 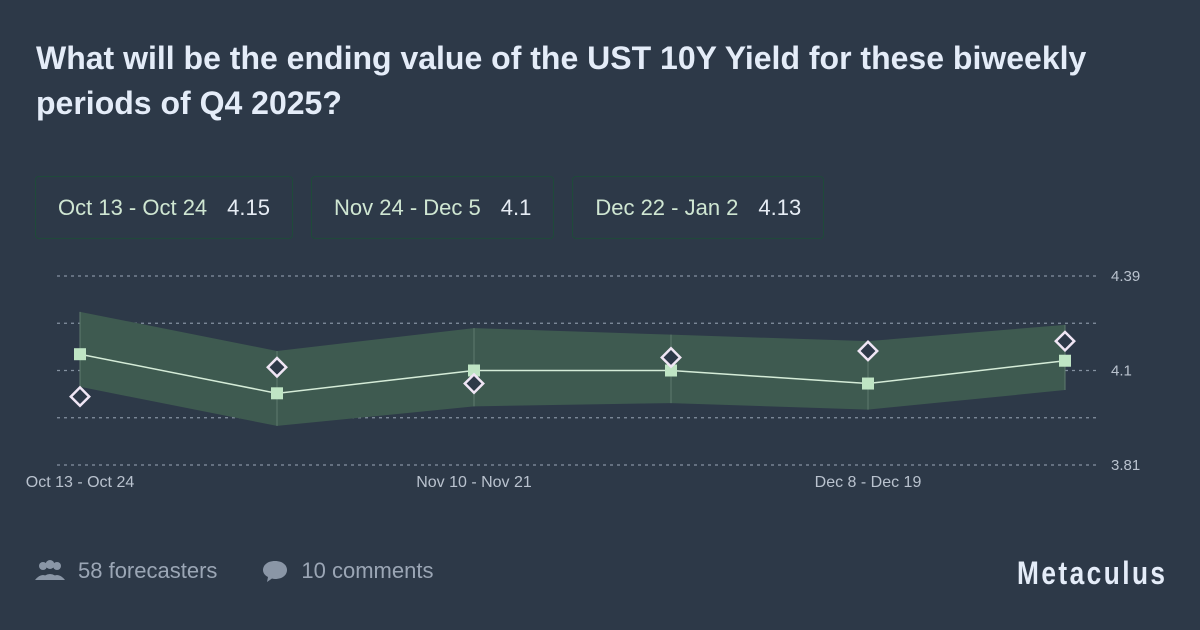 I want to click on period-card-dec22: Dec 22 - Jan 2 4.13, so click(x=698, y=207).